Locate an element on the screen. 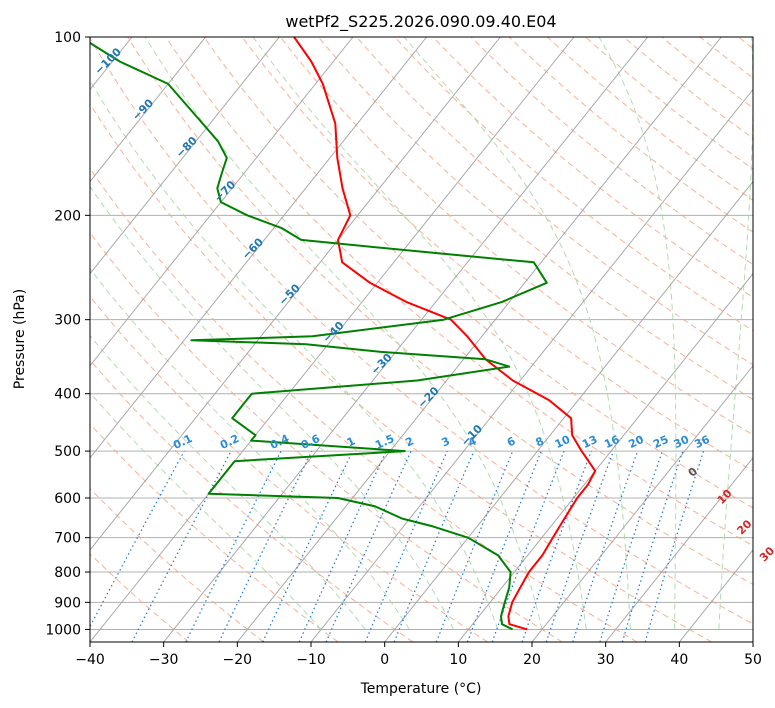 The width and height of the screenshot is (775, 708). y-tick-label: 200 is located at coordinates (67, 216).